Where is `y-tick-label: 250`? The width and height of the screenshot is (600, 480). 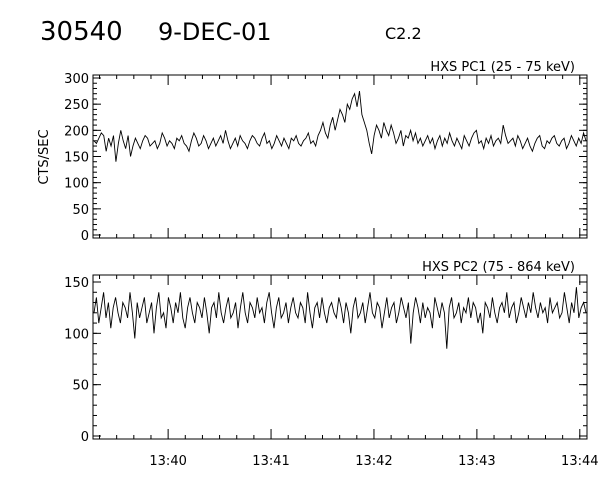 y-tick-label: 250 is located at coordinates (76, 105).